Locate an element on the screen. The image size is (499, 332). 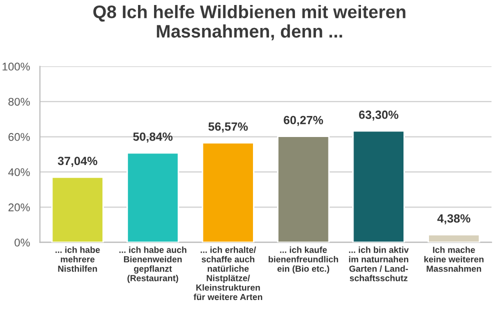
x-tick-label: ... ich bin aktiv im naturnahen Garten / Land- schaftsschutz is located at coordinates (379, 264).